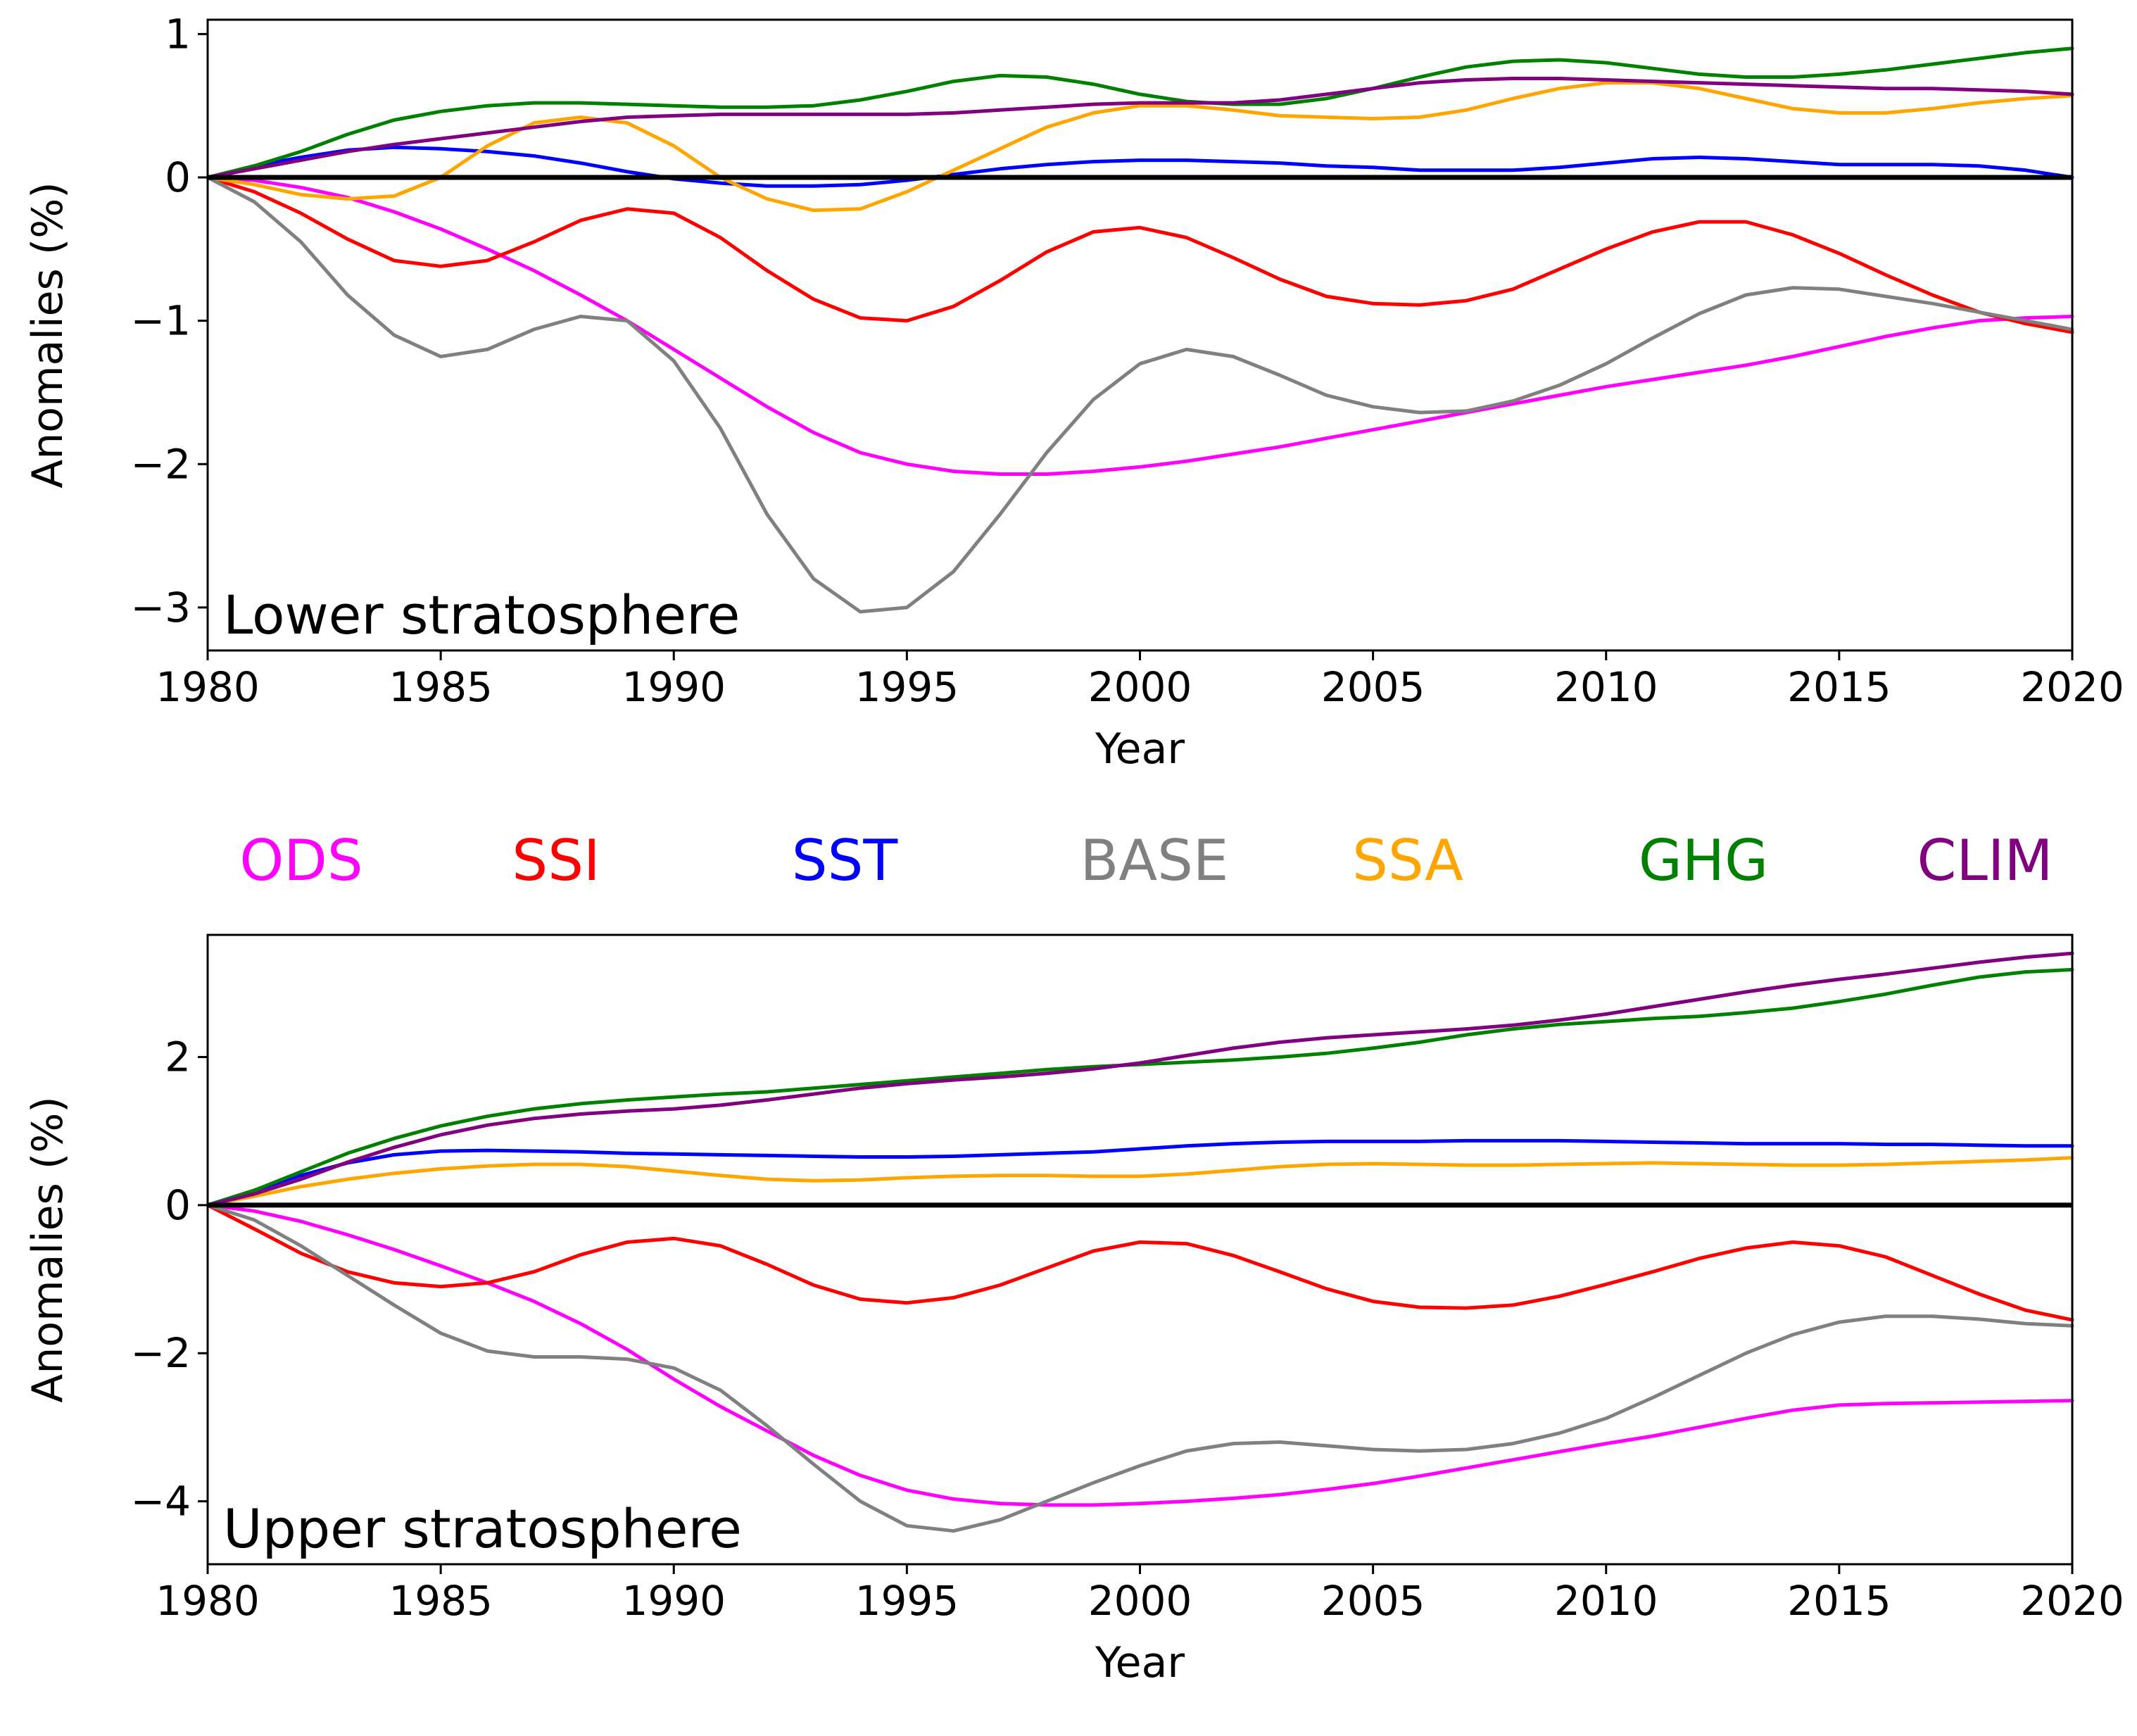 This screenshot has width=2137, height=1736. What do you see at coordinates (161, 607) in the screenshot?
I see `lower-y-tick-label: −3` at bounding box center [161, 607].